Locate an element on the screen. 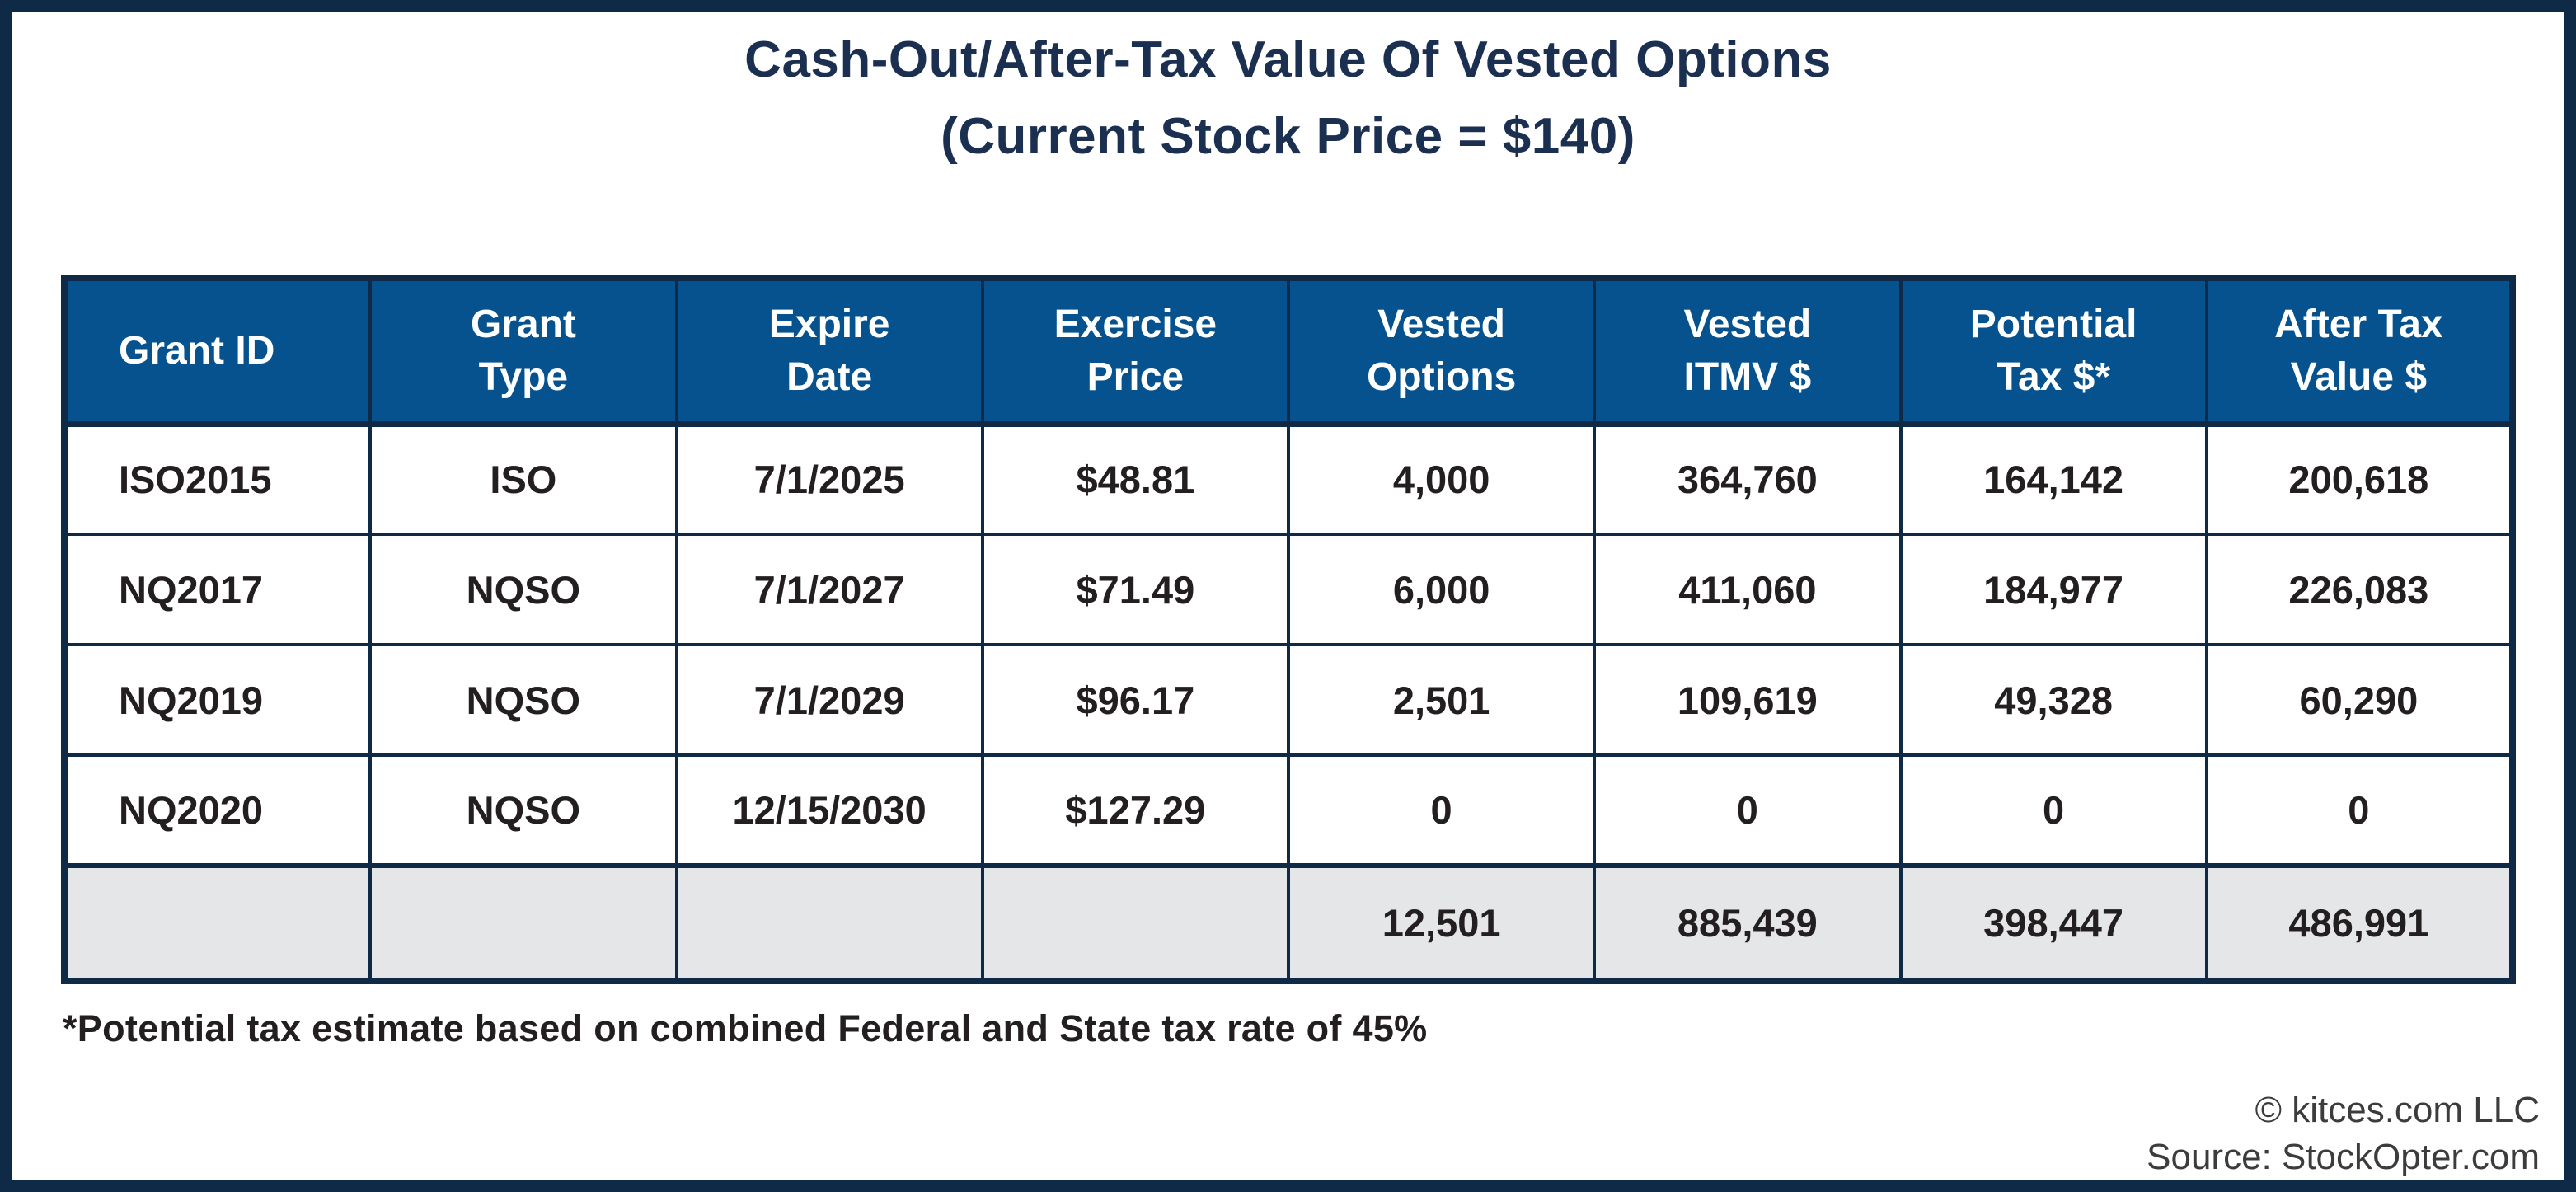 Image resolution: width=2576 pixels, height=1192 pixels. table-cell: 411,060 is located at coordinates (1748, 589).